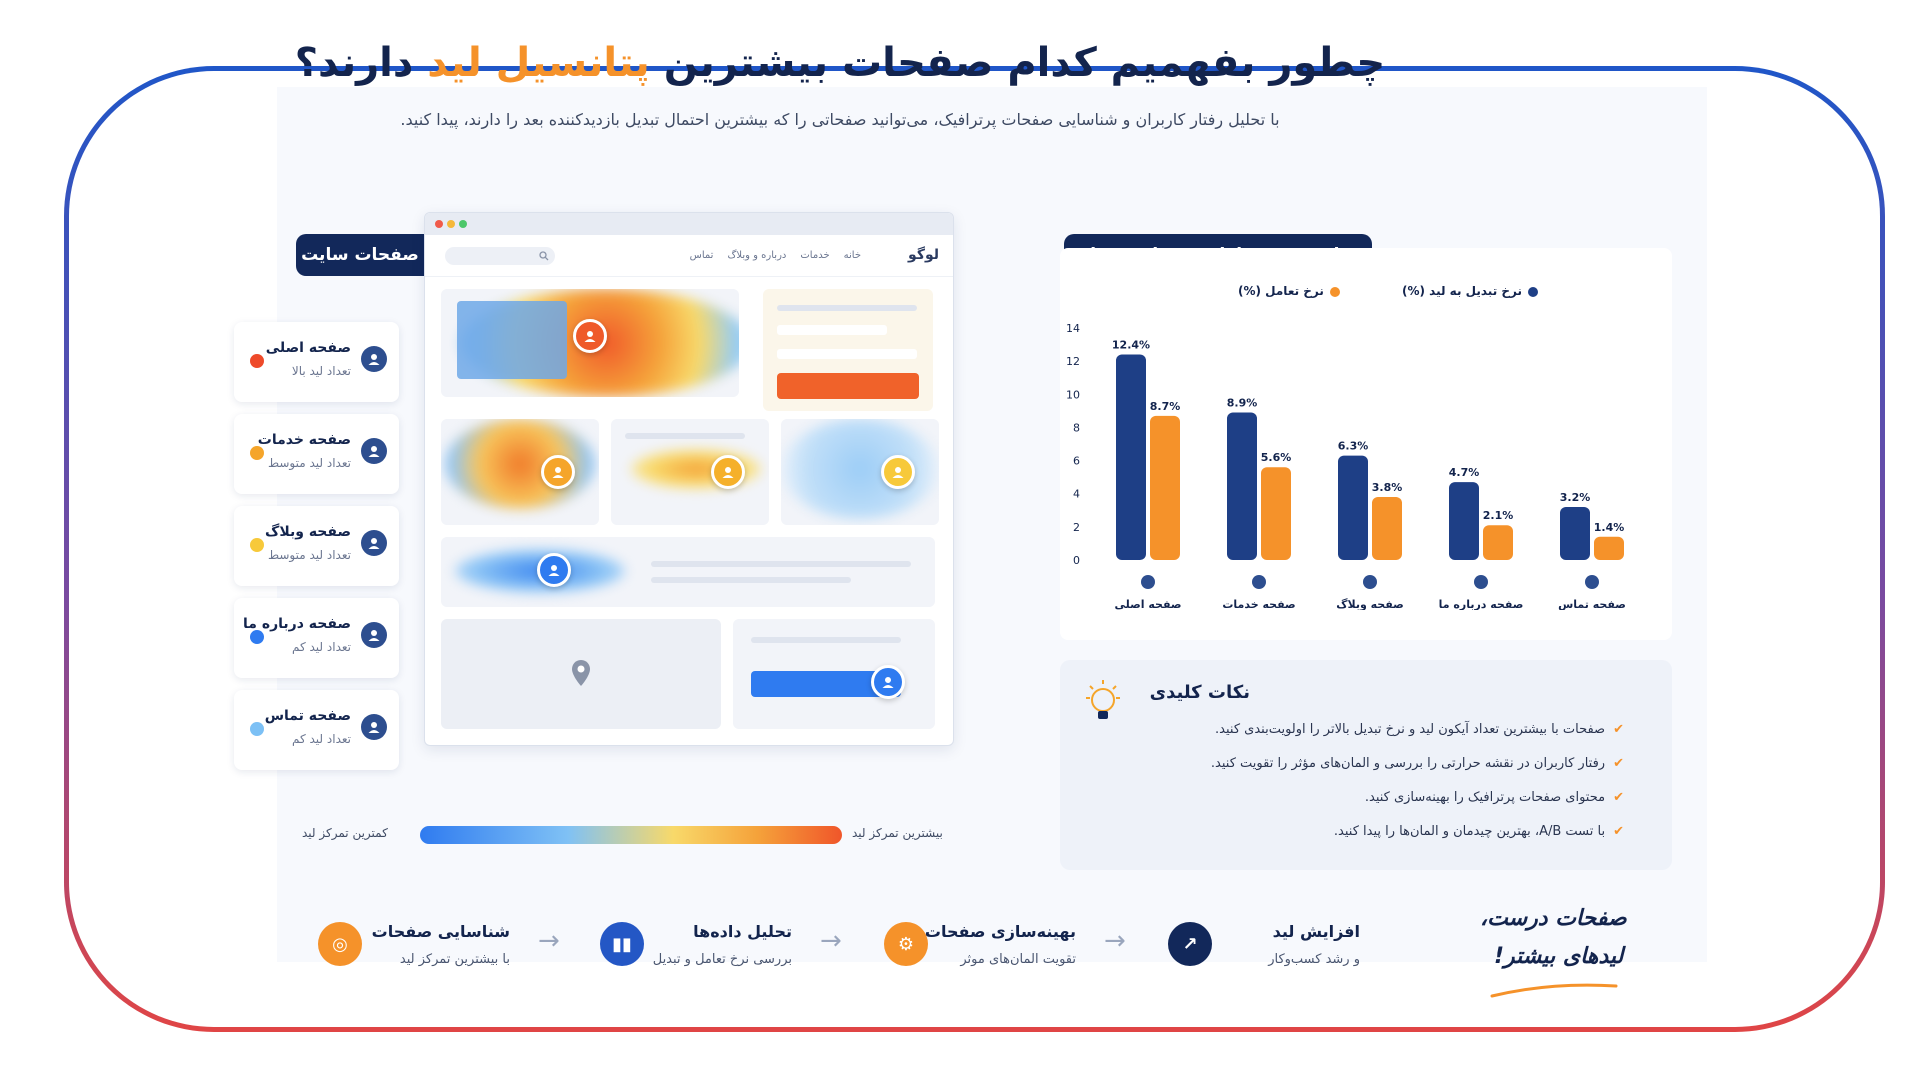 This screenshot has height=1080, width=1920. I want to click on flow-step-title: شناسایی صفحات, so click(440, 931).